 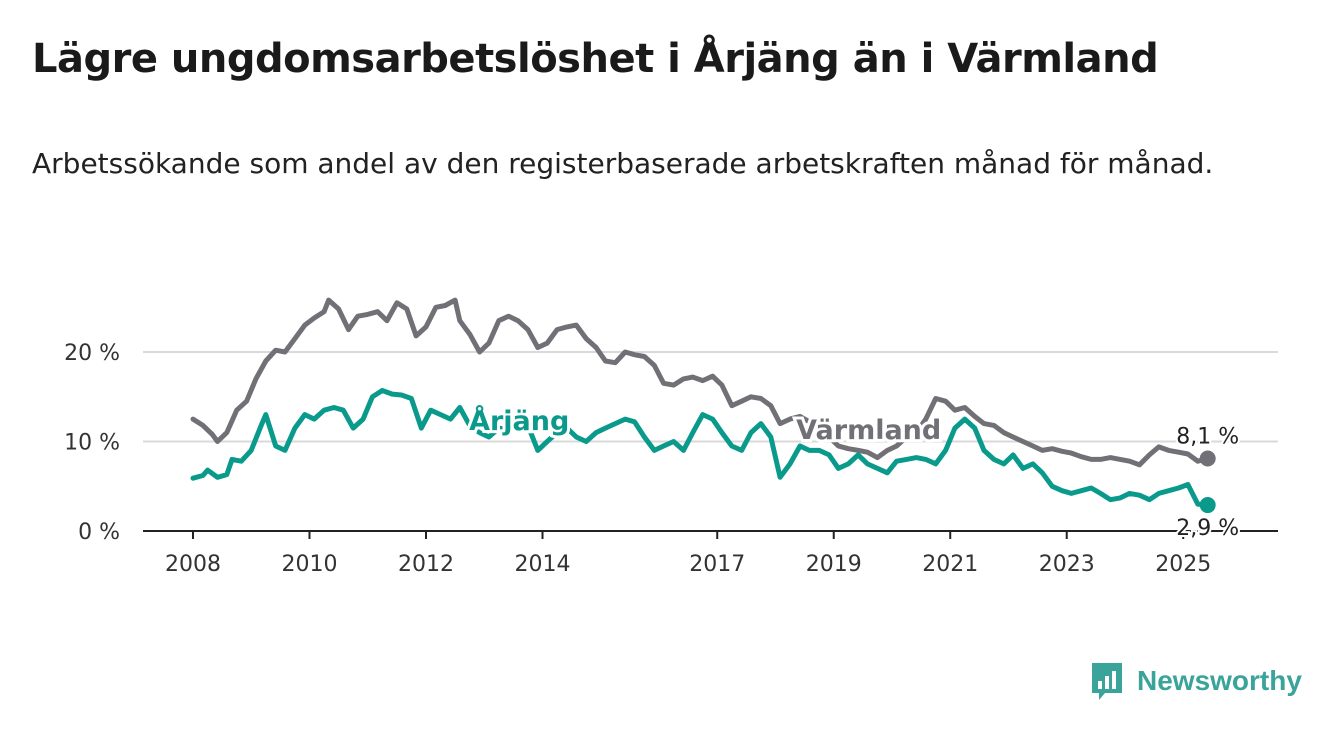 I want to click on x-tick-label: 2008, so click(x=193, y=564).